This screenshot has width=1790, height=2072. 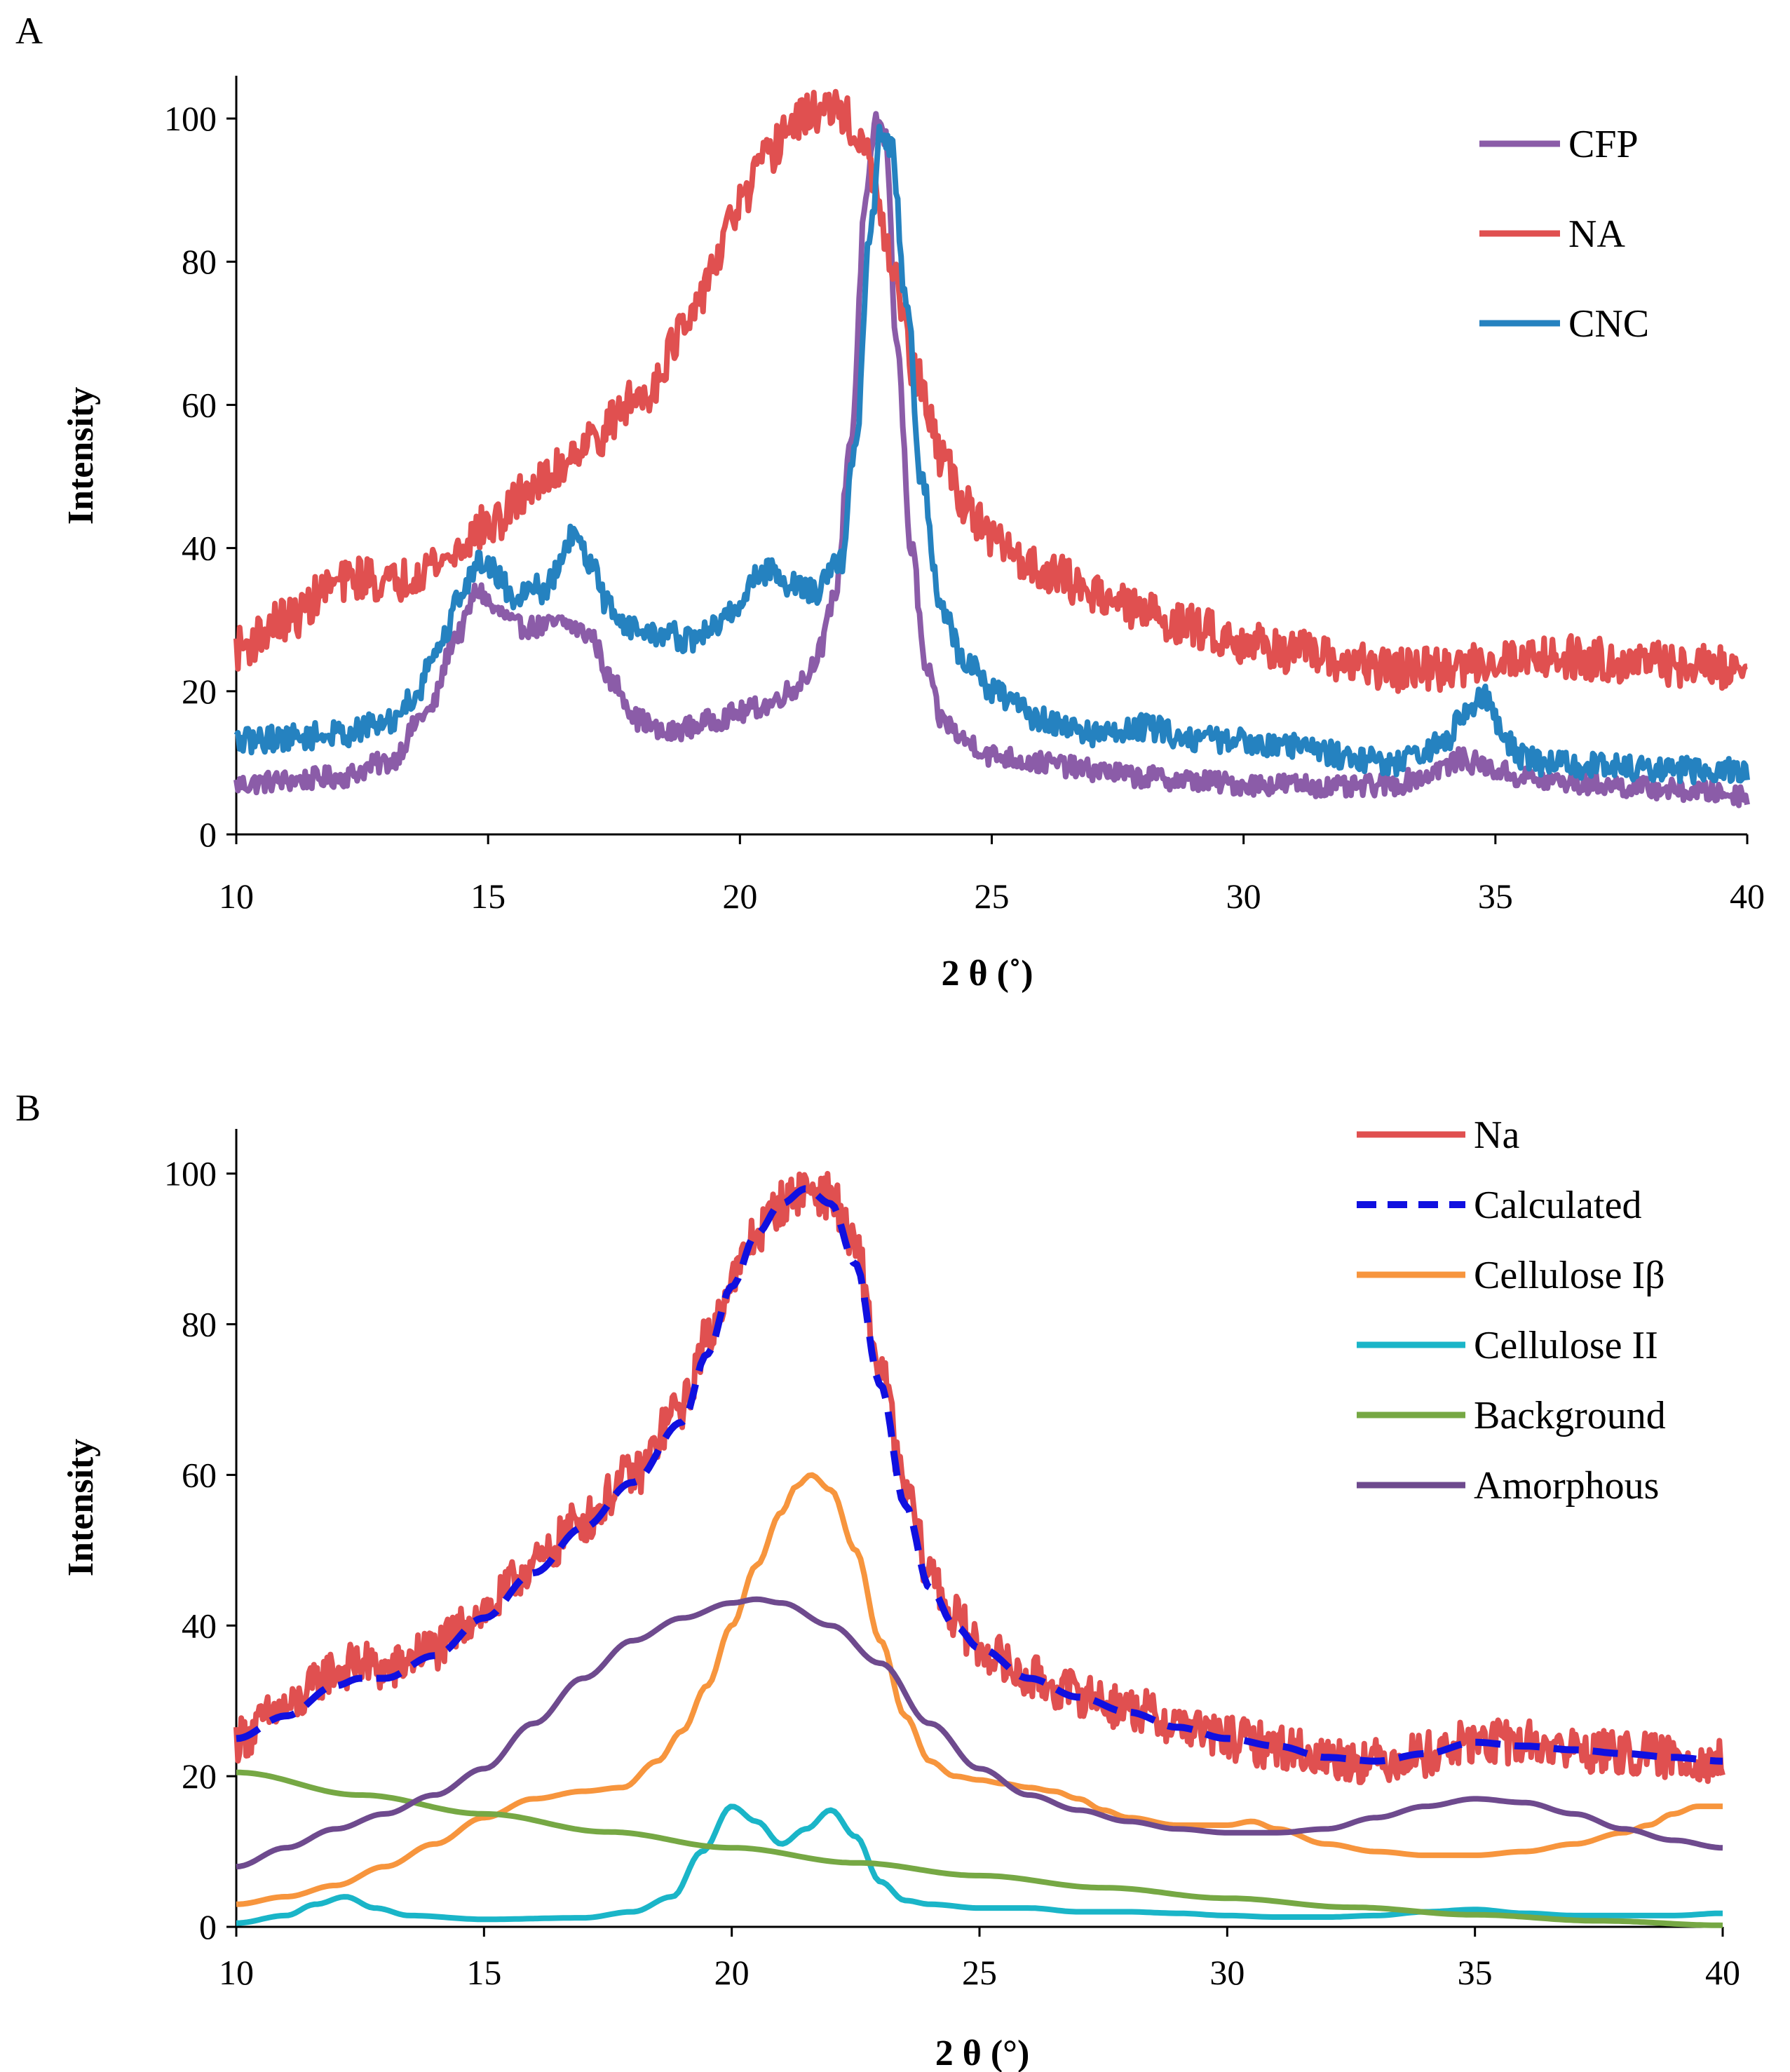 What do you see at coordinates (987, 974) in the screenshot?
I see `x-axis-title-a: 2 θ (˚)` at bounding box center [987, 974].